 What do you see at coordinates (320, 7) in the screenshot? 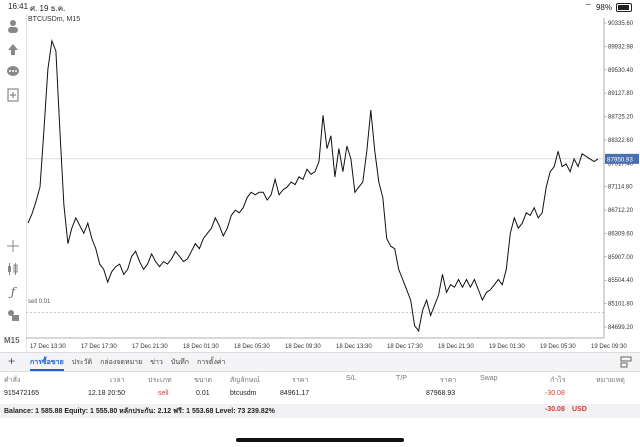
I see `status-bar: 16:41 ศ. 19 ธ.ค. ⌔ 98%` at bounding box center [320, 7].